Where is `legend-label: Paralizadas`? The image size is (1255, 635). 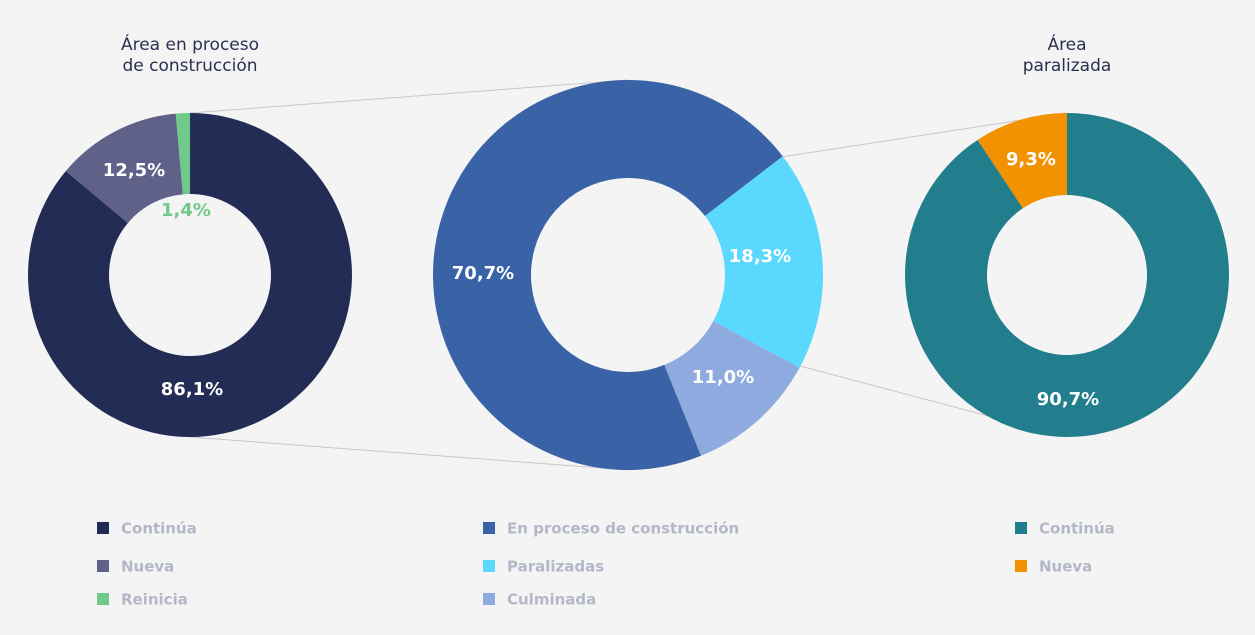
legend-label: Paralizadas is located at coordinates (555, 567).